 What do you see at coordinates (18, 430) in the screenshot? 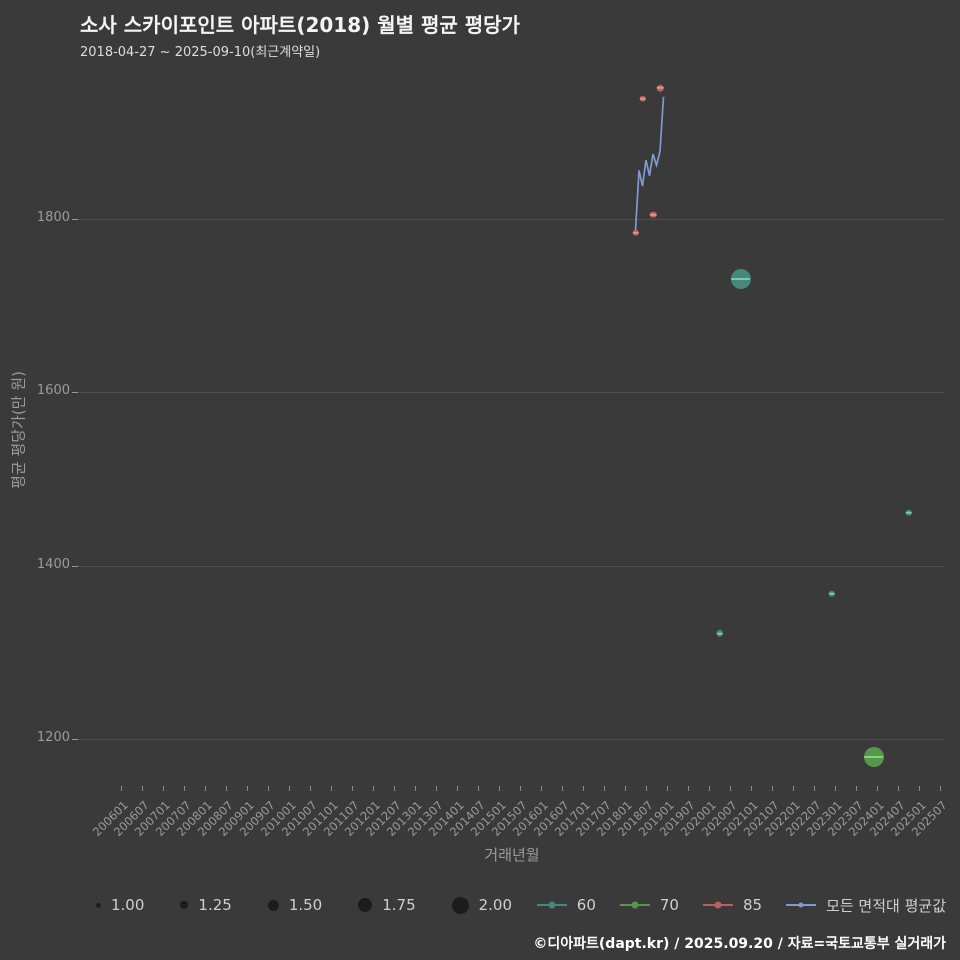
I see `y-axis-title: 평균 평당가(만 원)` at bounding box center [18, 430].